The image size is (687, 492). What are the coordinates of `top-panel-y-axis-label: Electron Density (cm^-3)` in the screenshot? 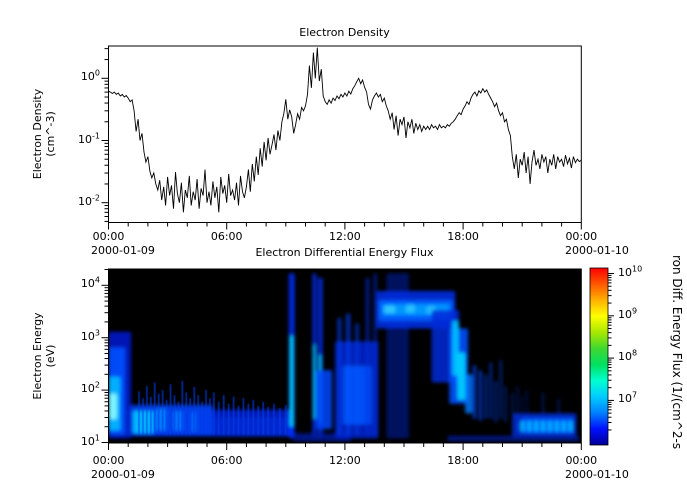 It's located at (44, 134).